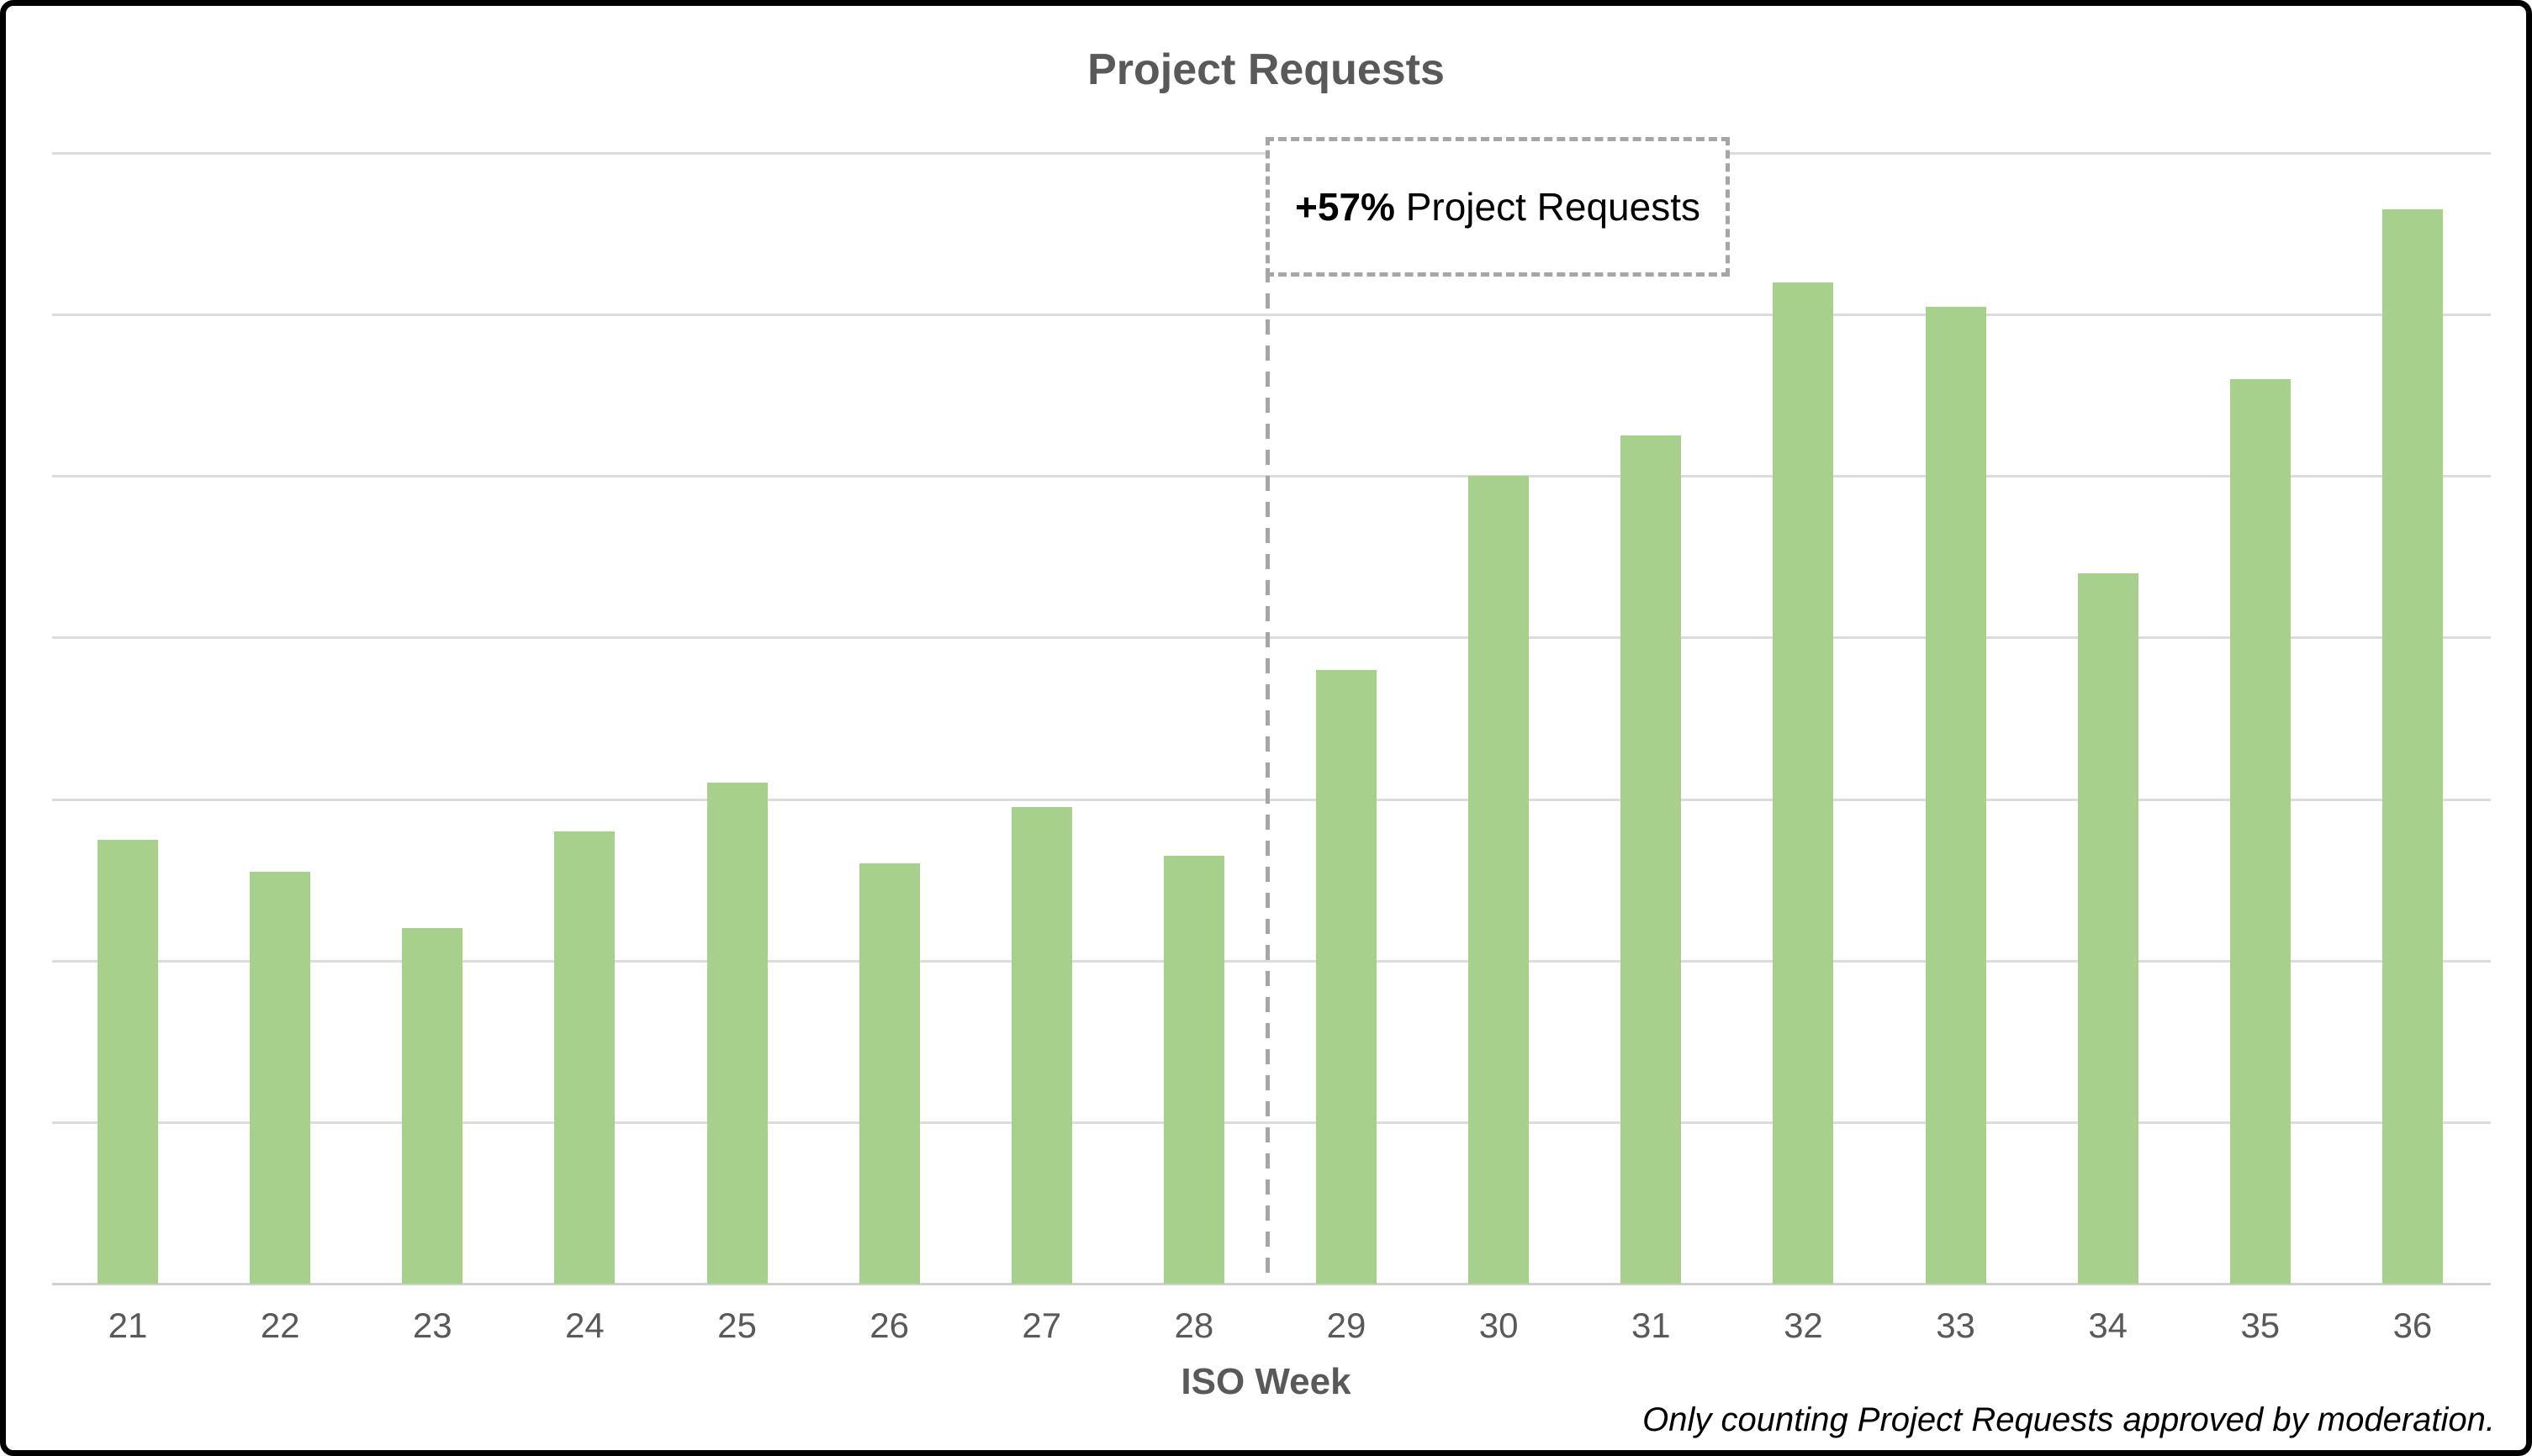 This screenshot has width=2532, height=1456. What do you see at coordinates (1266, 69) in the screenshot?
I see `chart-title: Project Requests` at bounding box center [1266, 69].